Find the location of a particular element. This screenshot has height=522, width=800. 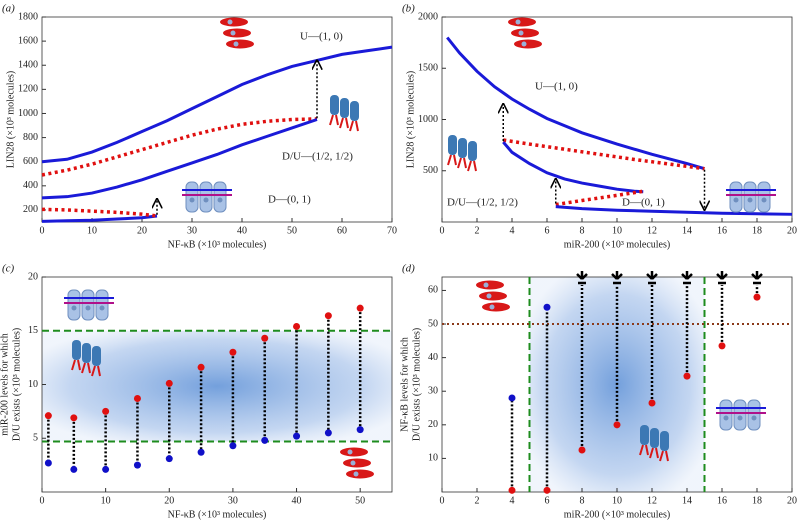

y-tick-label: 30 is located at coordinates (433, 391).